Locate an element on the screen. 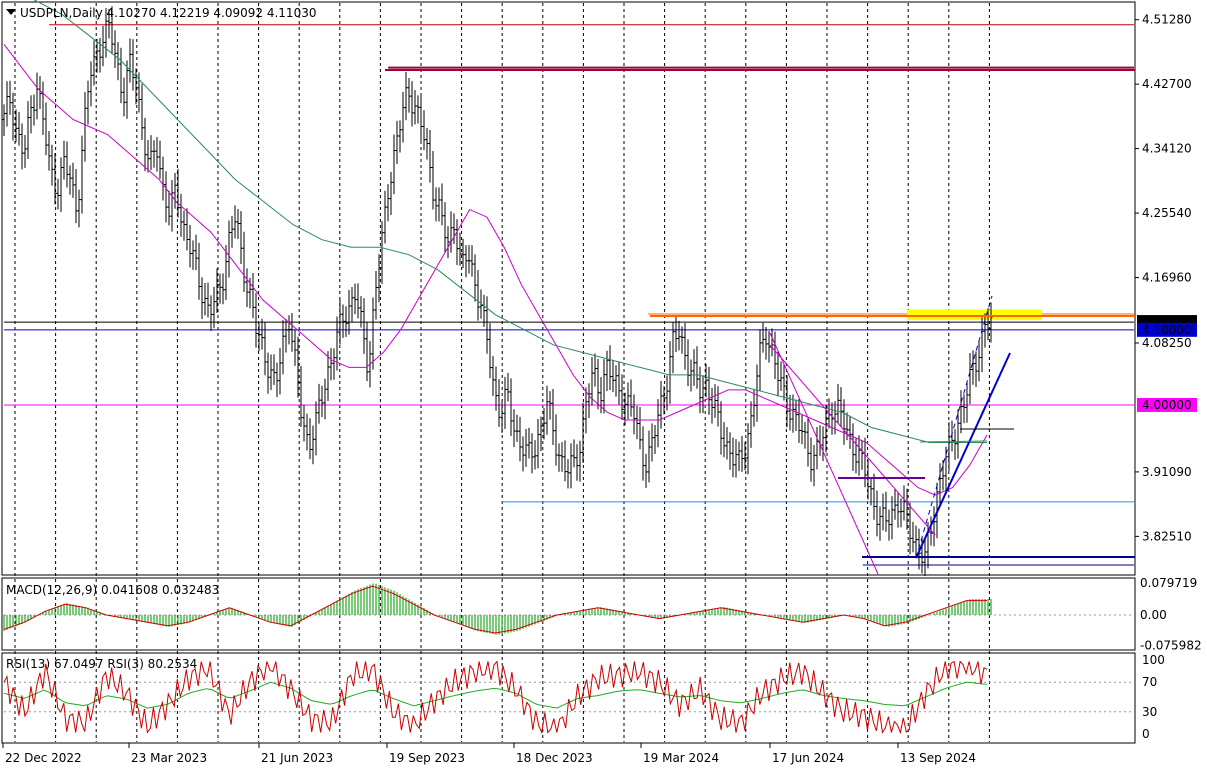  y-tick-label: 4.08250 is located at coordinates (1167, 343).